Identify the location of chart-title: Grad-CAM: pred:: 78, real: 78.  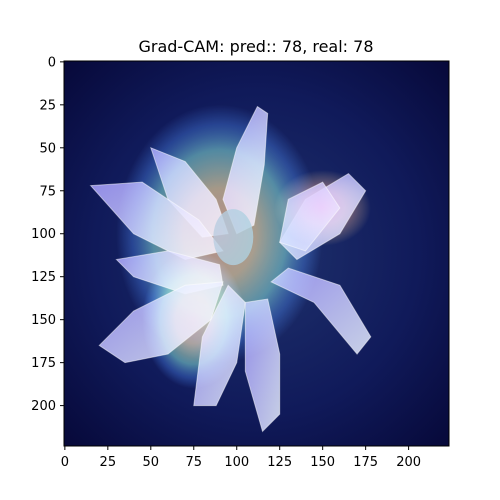
(255, 46).